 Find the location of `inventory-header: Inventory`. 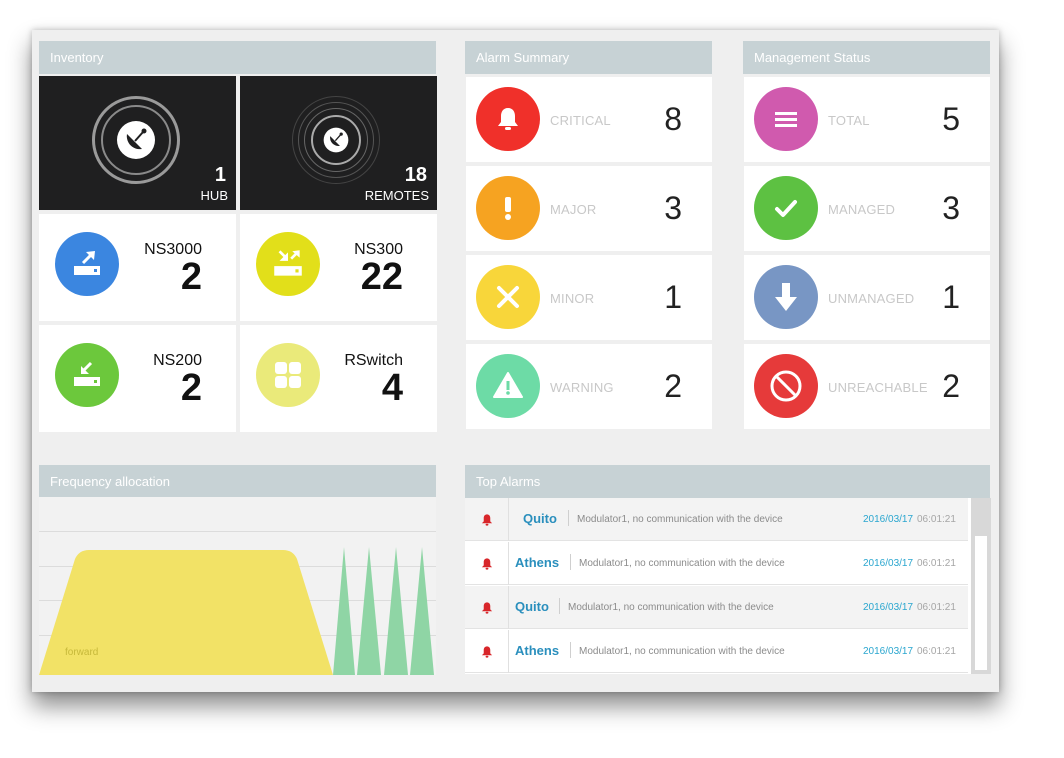

inventory-header: Inventory is located at coordinates (237, 57).